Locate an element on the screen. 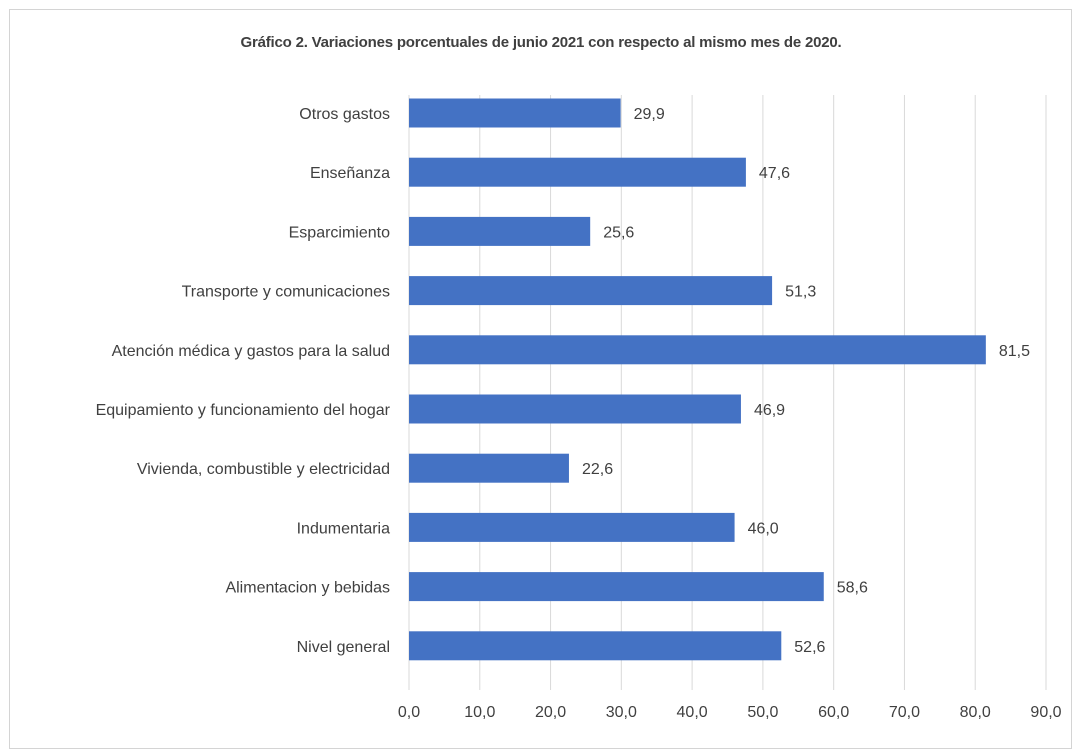 This screenshot has height=749, width=1082. data-label: 51,3 is located at coordinates (800, 292).